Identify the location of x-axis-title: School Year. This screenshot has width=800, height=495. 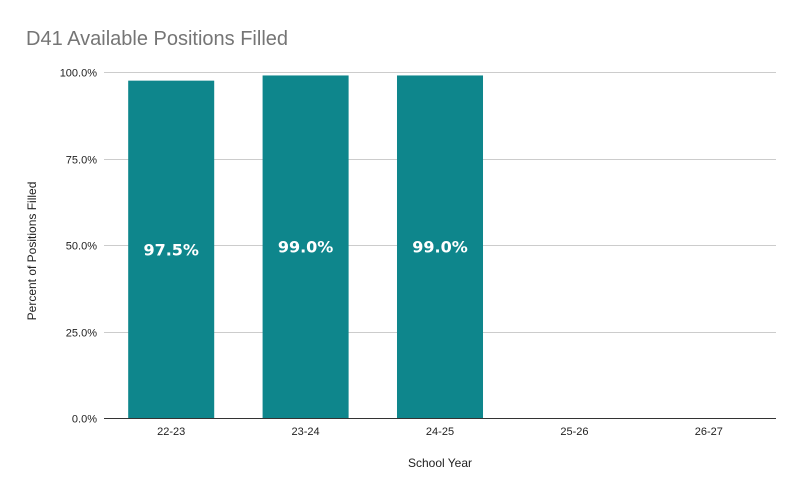
(440, 463).